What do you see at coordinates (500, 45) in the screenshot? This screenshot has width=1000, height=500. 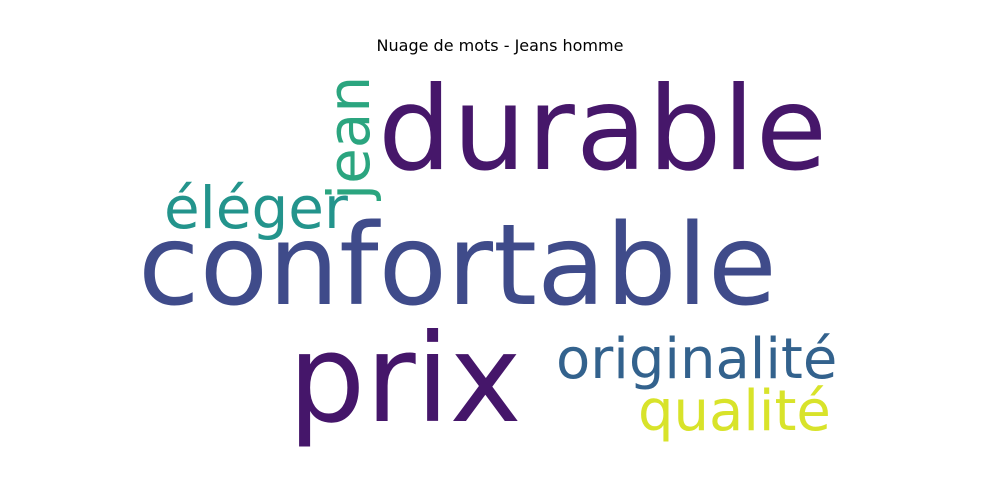 I see `page-title: Nuage de mots - Jeans homme` at bounding box center [500, 45].